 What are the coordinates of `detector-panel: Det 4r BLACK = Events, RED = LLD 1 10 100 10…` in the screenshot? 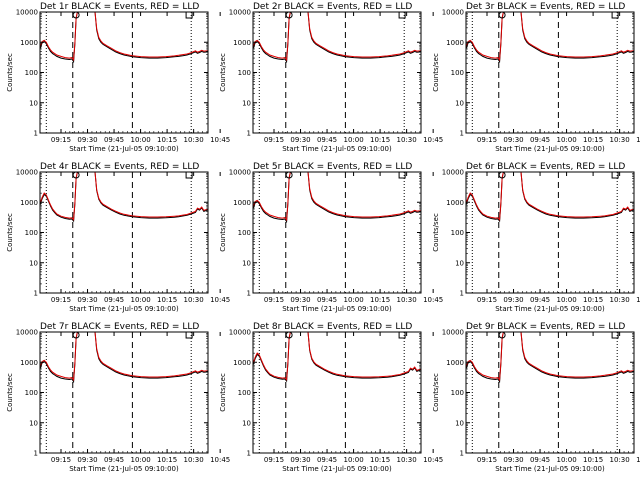 It's located at (118, 237).